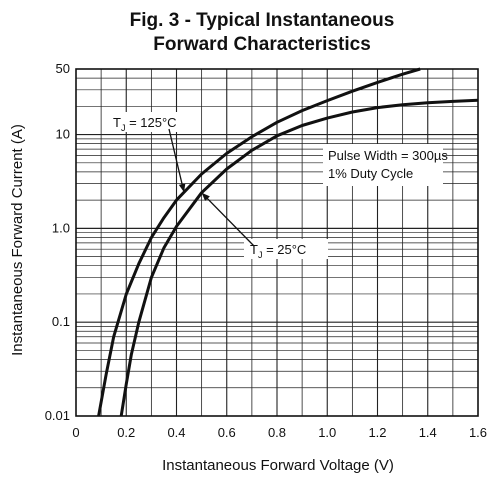 The height and width of the screenshot is (479, 491). I want to click on x-tick-label: 0.4, so click(176, 432).